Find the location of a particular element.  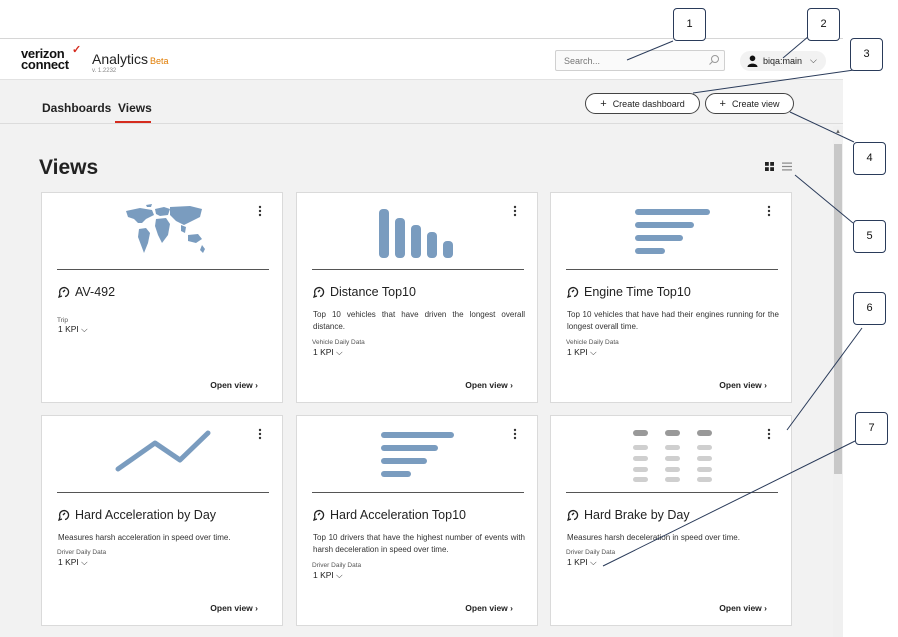

logo-line2: connect is located at coordinates (45, 64).